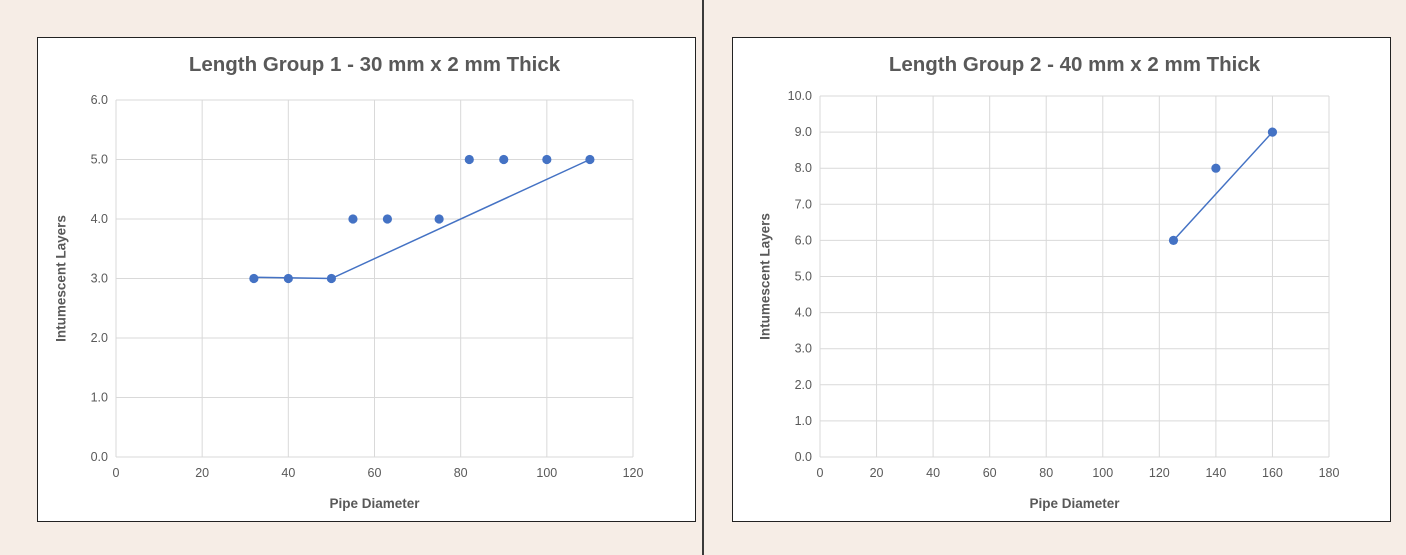 The height and width of the screenshot is (555, 1406). I want to click on chart-2-y-tick-label: 8.0, so click(803, 168).